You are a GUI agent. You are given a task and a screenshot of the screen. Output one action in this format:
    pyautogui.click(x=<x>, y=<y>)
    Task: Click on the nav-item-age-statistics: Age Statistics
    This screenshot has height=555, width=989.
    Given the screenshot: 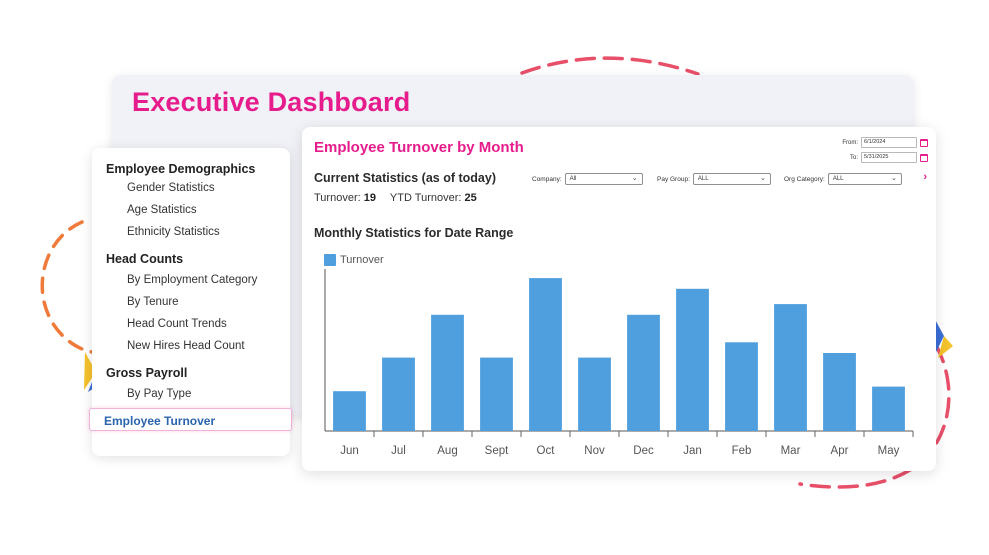 What is the action you would take?
    pyautogui.click(x=162, y=210)
    